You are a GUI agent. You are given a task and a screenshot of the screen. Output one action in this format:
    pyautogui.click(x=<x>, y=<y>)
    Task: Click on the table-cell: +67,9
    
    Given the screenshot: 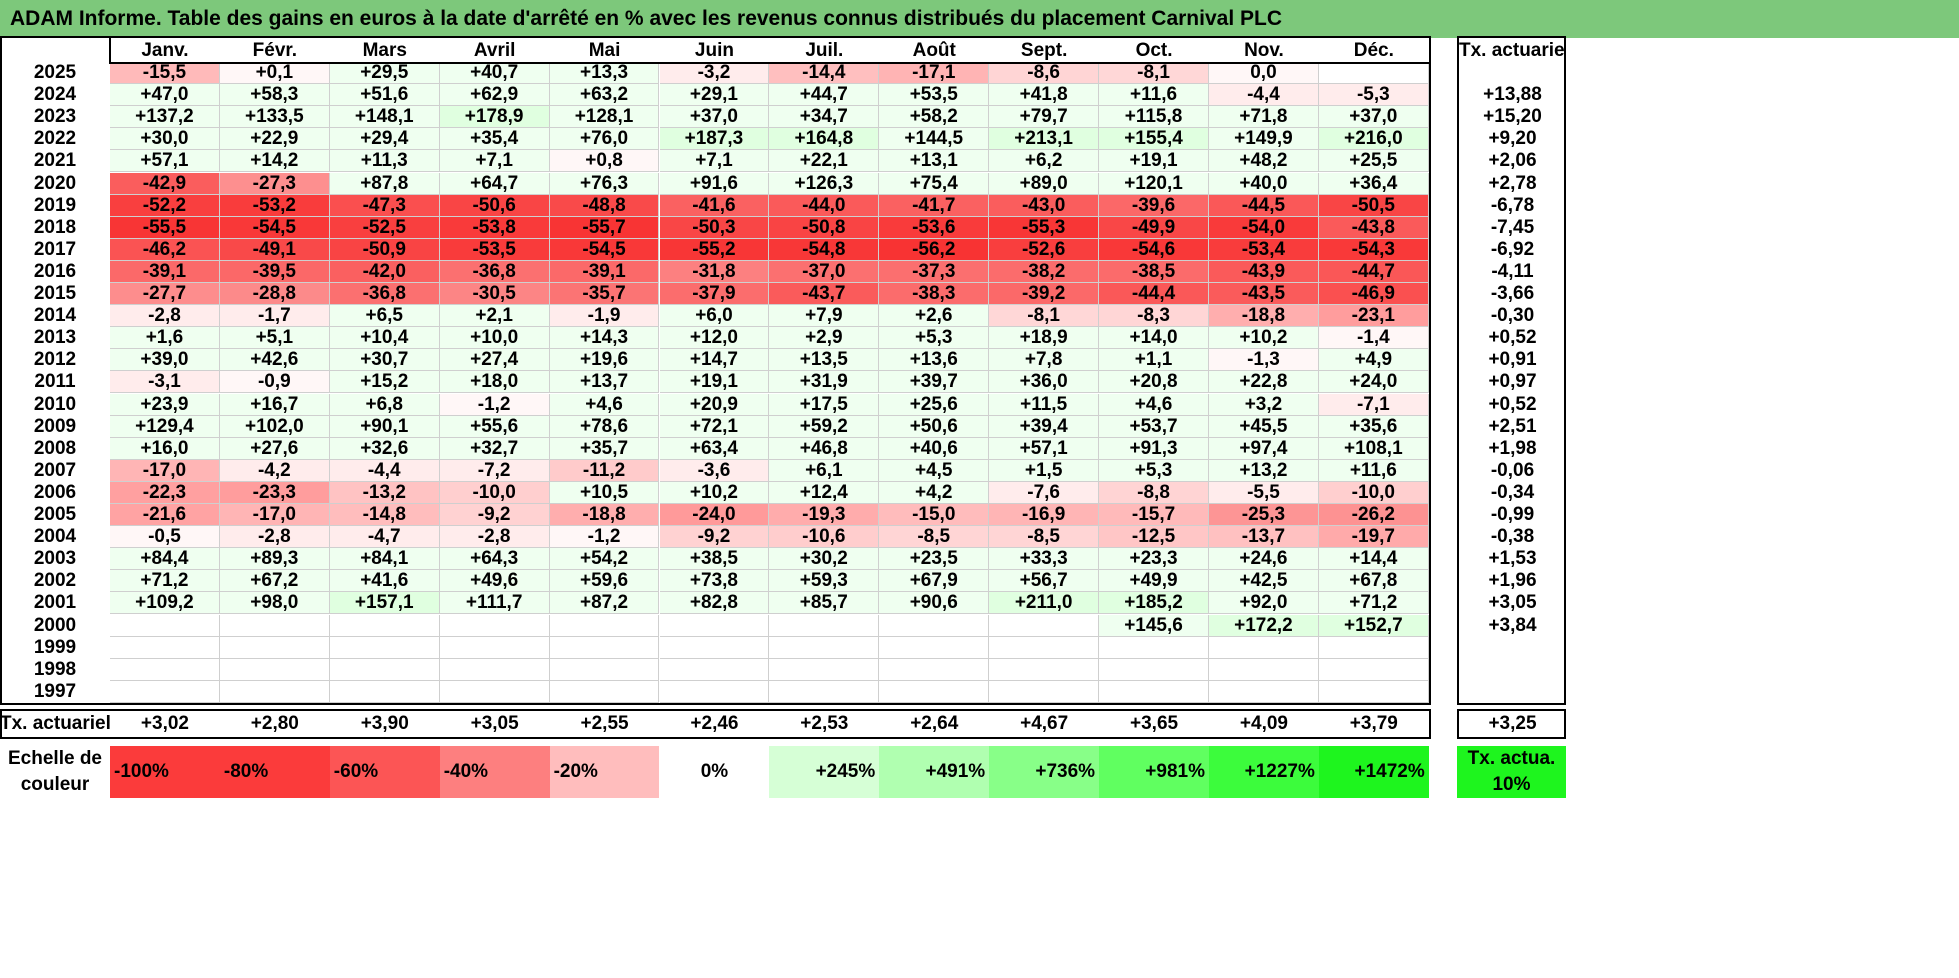 What is the action you would take?
    pyautogui.click(x=934, y=581)
    